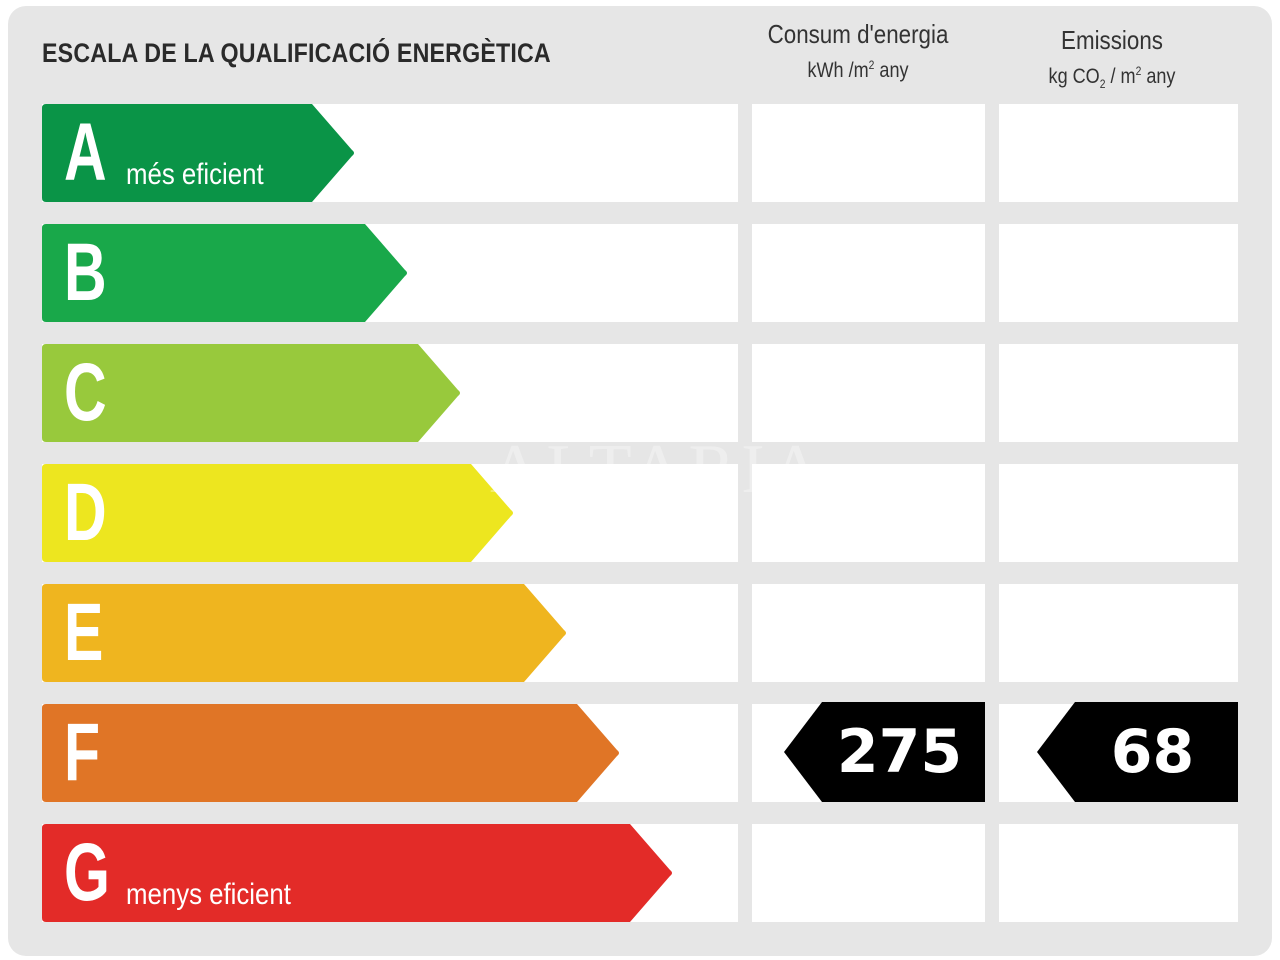  What do you see at coordinates (868, 873) in the screenshot?
I see `energy-cell-g` at bounding box center [868, 873].